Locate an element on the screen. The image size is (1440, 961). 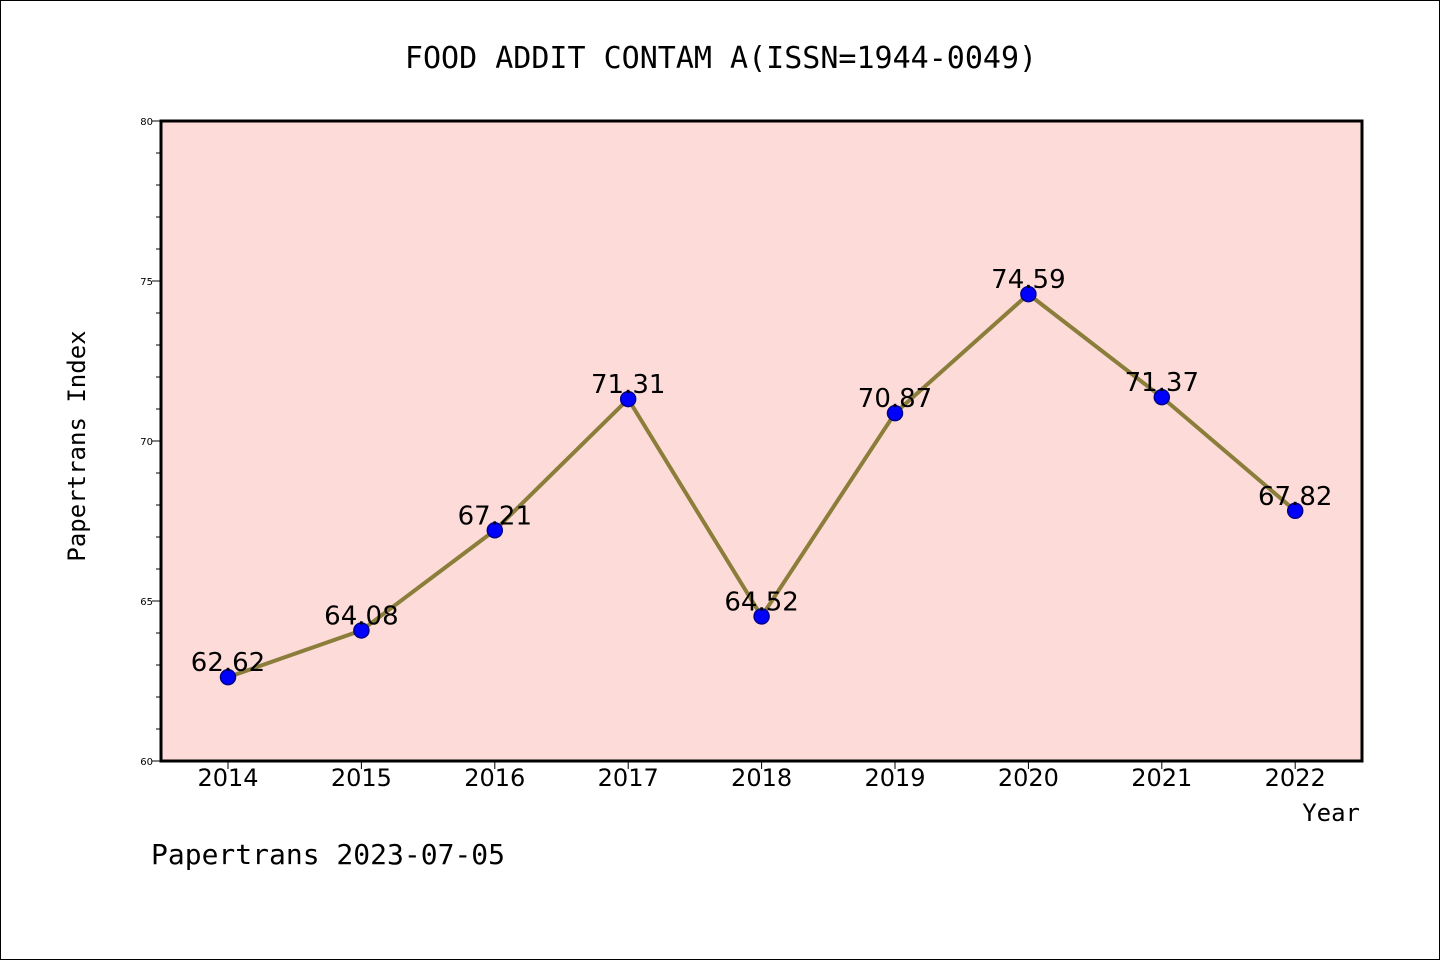
x-axis-label: Year is located at coordinates (1331, 813).